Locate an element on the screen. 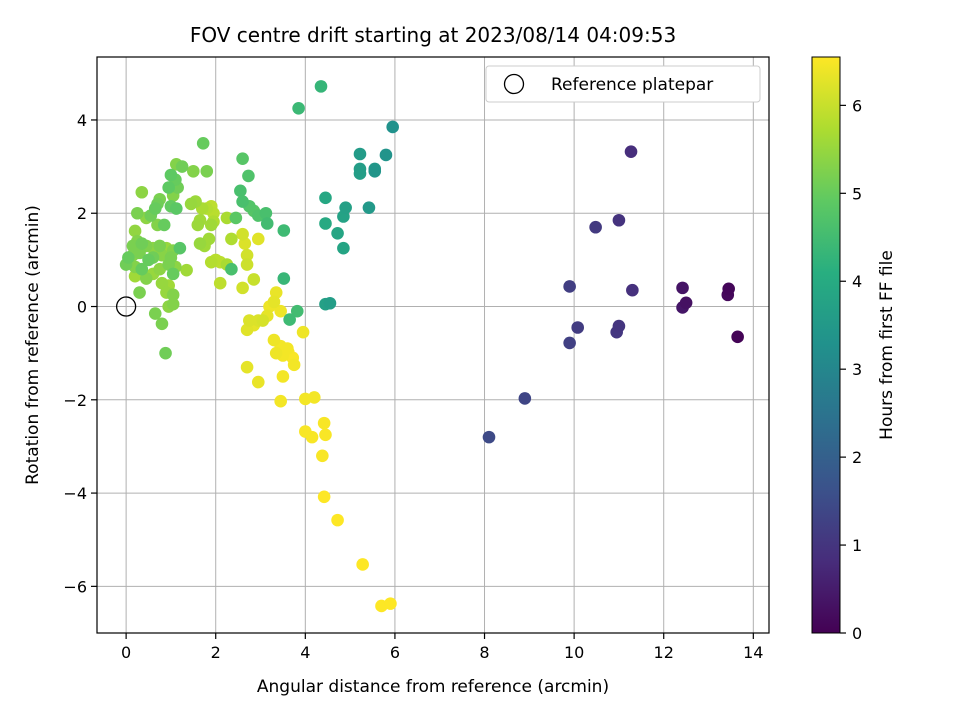 The width and height of the screenshot is (960, 720). colorbar-tick-label: 3 is located at coordinates (857, 369).